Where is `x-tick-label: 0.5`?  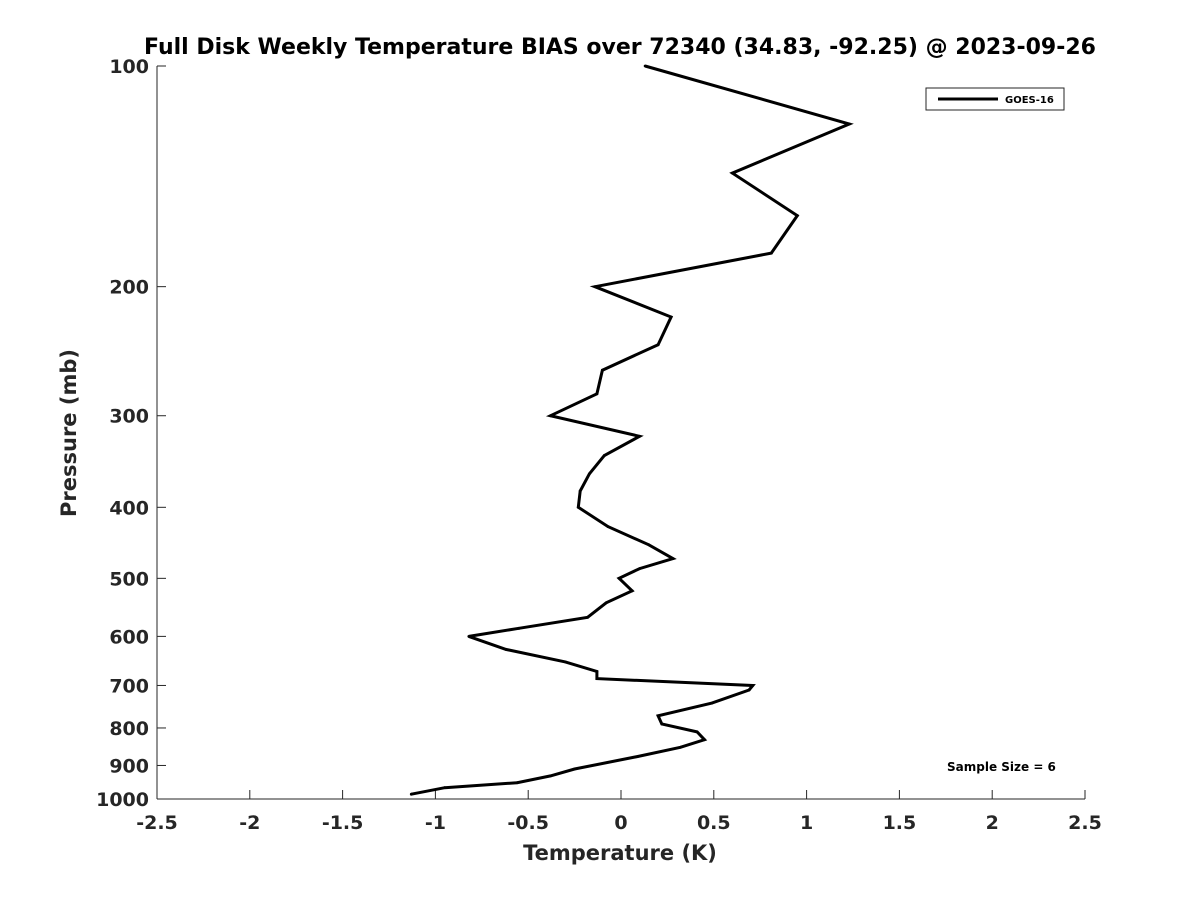 x-tick-label: 0.5 is located at coordinates (714, 823).